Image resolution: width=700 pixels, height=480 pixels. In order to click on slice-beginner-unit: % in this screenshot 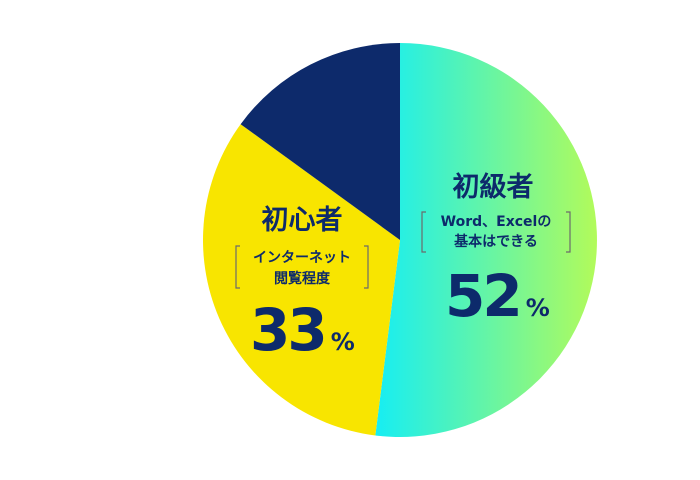, I will do `click(538, 308)`.